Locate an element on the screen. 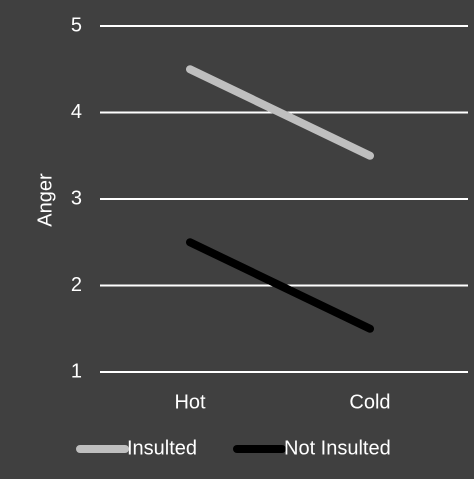 This screenshot has height=479, width=474. y-tick-label: 4 is located at coordinates (76, 112).